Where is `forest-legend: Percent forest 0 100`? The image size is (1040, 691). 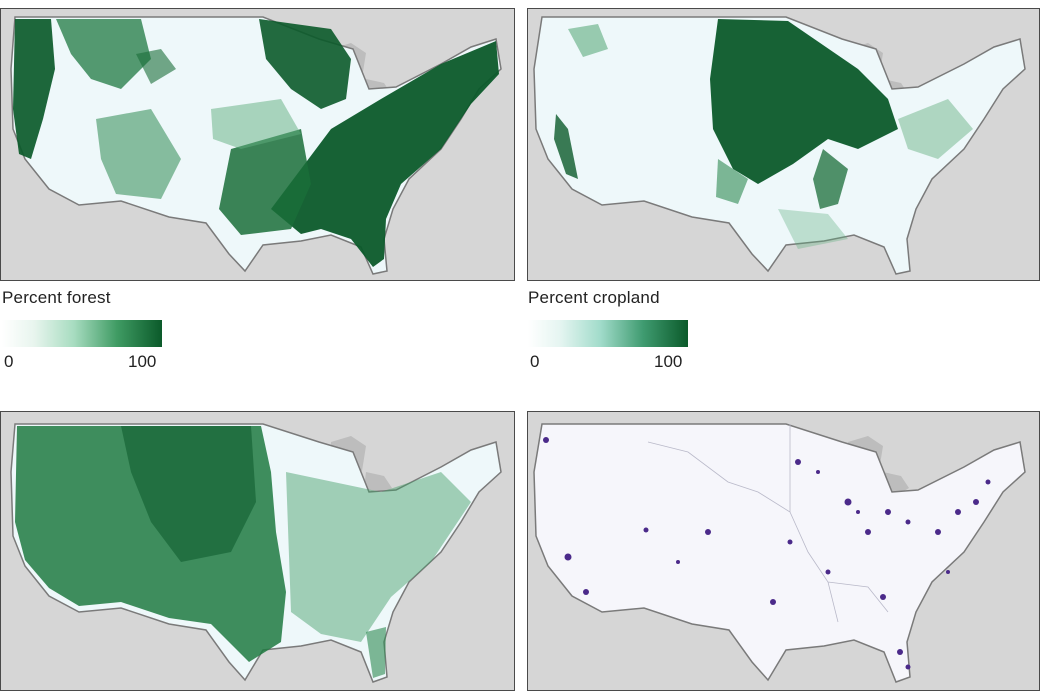
forest-legend: Percent forest 0 100 is located at coordinates (87, 333).